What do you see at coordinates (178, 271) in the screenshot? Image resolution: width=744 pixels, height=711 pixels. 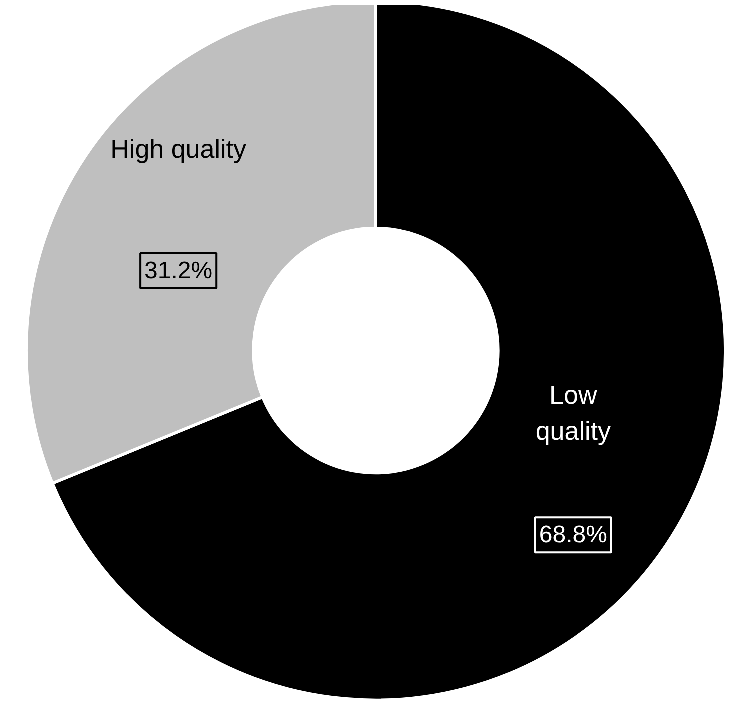 I see `data-label: 31.2%` at bounding box center [178, 271].